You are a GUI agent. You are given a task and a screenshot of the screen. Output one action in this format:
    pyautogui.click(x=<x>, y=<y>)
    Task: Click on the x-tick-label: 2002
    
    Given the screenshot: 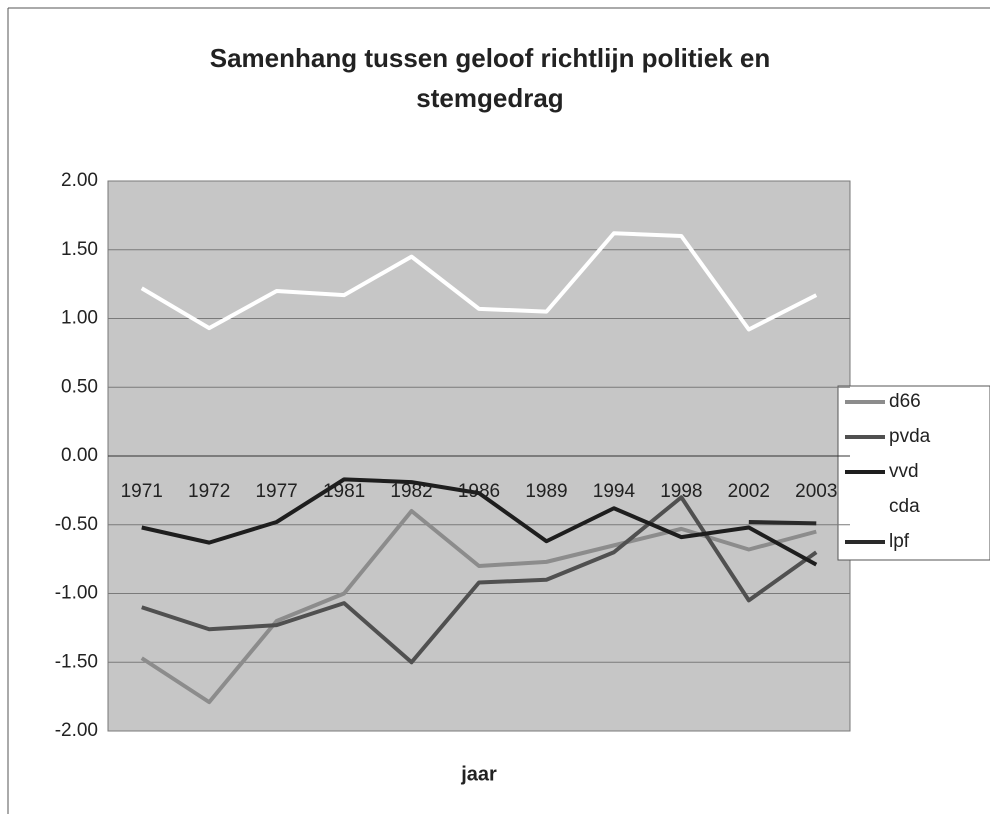 What is the action you would take?
    pyautogui.click(x=749, y=491)
    